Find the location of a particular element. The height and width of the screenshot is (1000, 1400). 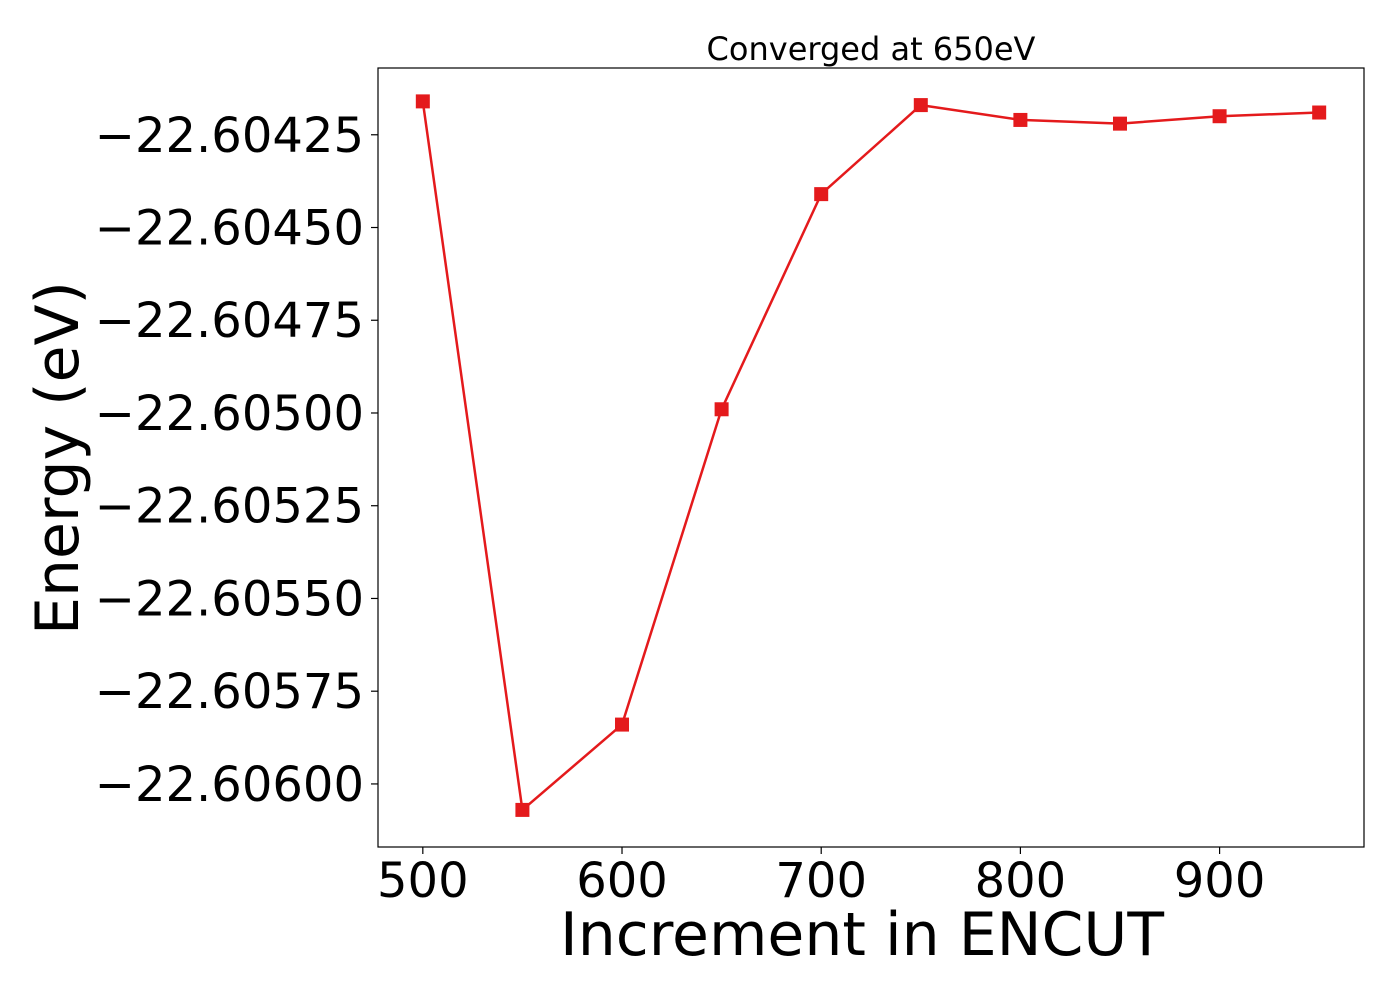

x-tick-label: 900 is located at coordinates (1220, 881).